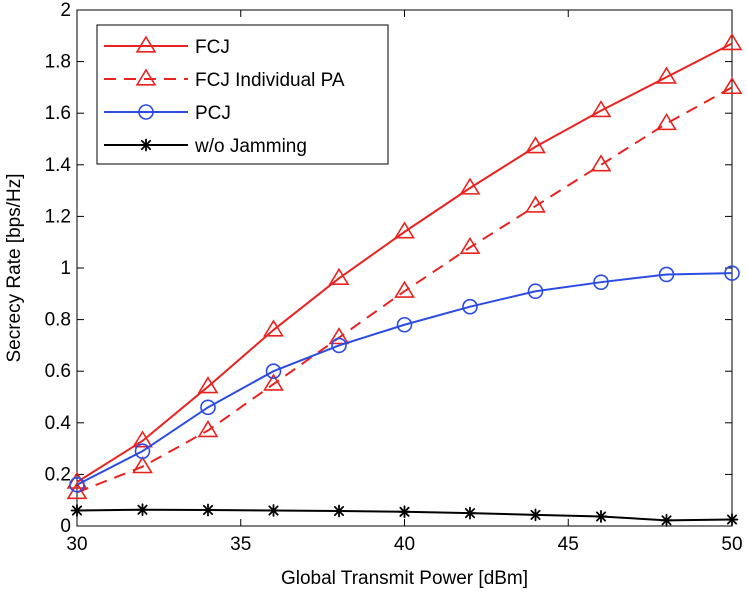 The image size is (747, 592). Describe the element at coordinates (146, 77) in the screenshot. I see `legend-marker-fcj-individual-pa` at that location.